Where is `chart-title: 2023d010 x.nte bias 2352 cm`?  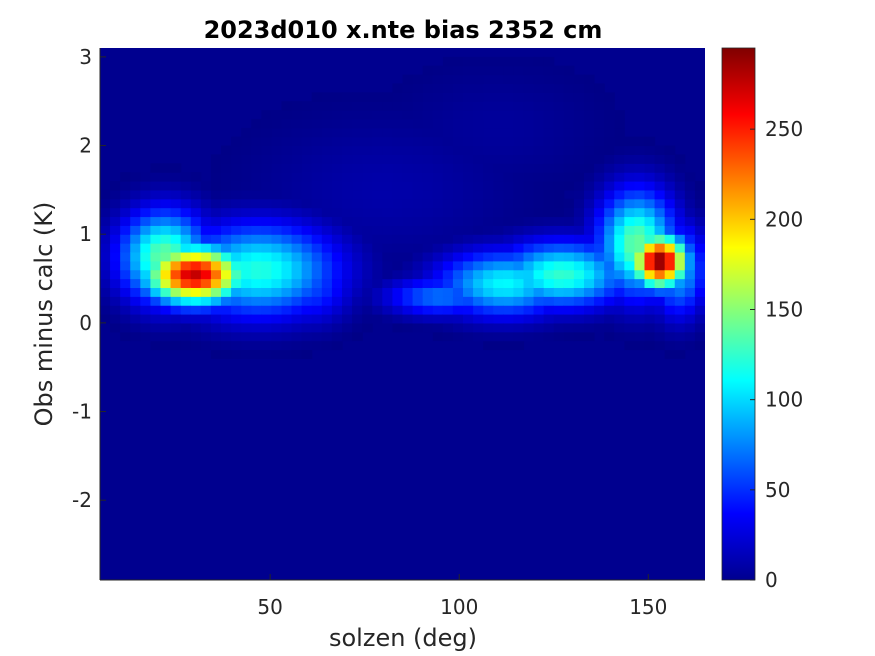
chart-title: 2023d010 x.nte bias 2352 cm is located at coordinates (403, 30).